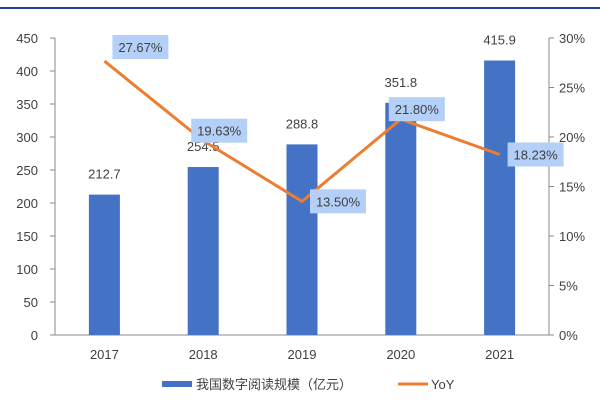 This screenshot has height=400, width=600. Describe the element at coordinates (34, 335) in the screenshot. I see `left-tick-label: 0` at that location.